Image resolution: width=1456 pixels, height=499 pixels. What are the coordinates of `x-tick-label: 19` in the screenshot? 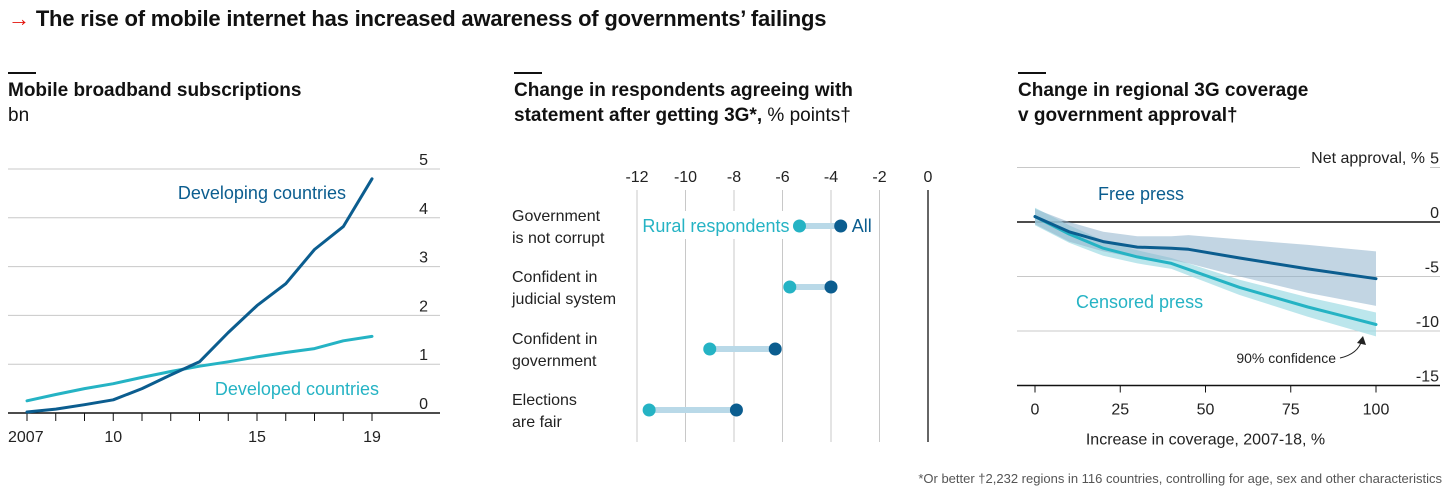 It's located at (372, 437).